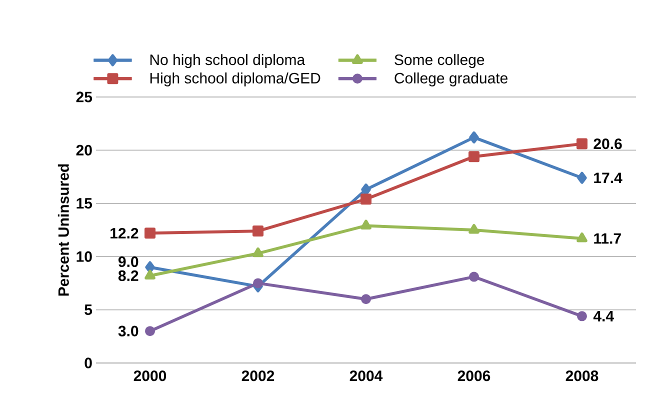  What do you see at coordinates (88, 310) in the screenshot?
I see `y-tick-label: 5` at bounding box center [88, 310].